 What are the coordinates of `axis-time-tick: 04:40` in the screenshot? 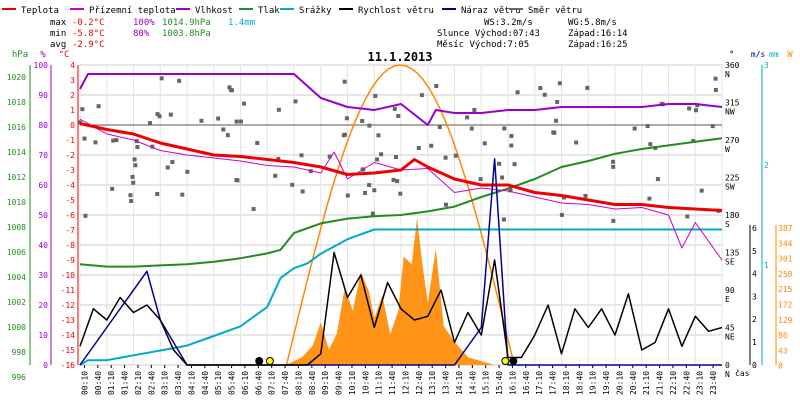 It's located at (205, 383).